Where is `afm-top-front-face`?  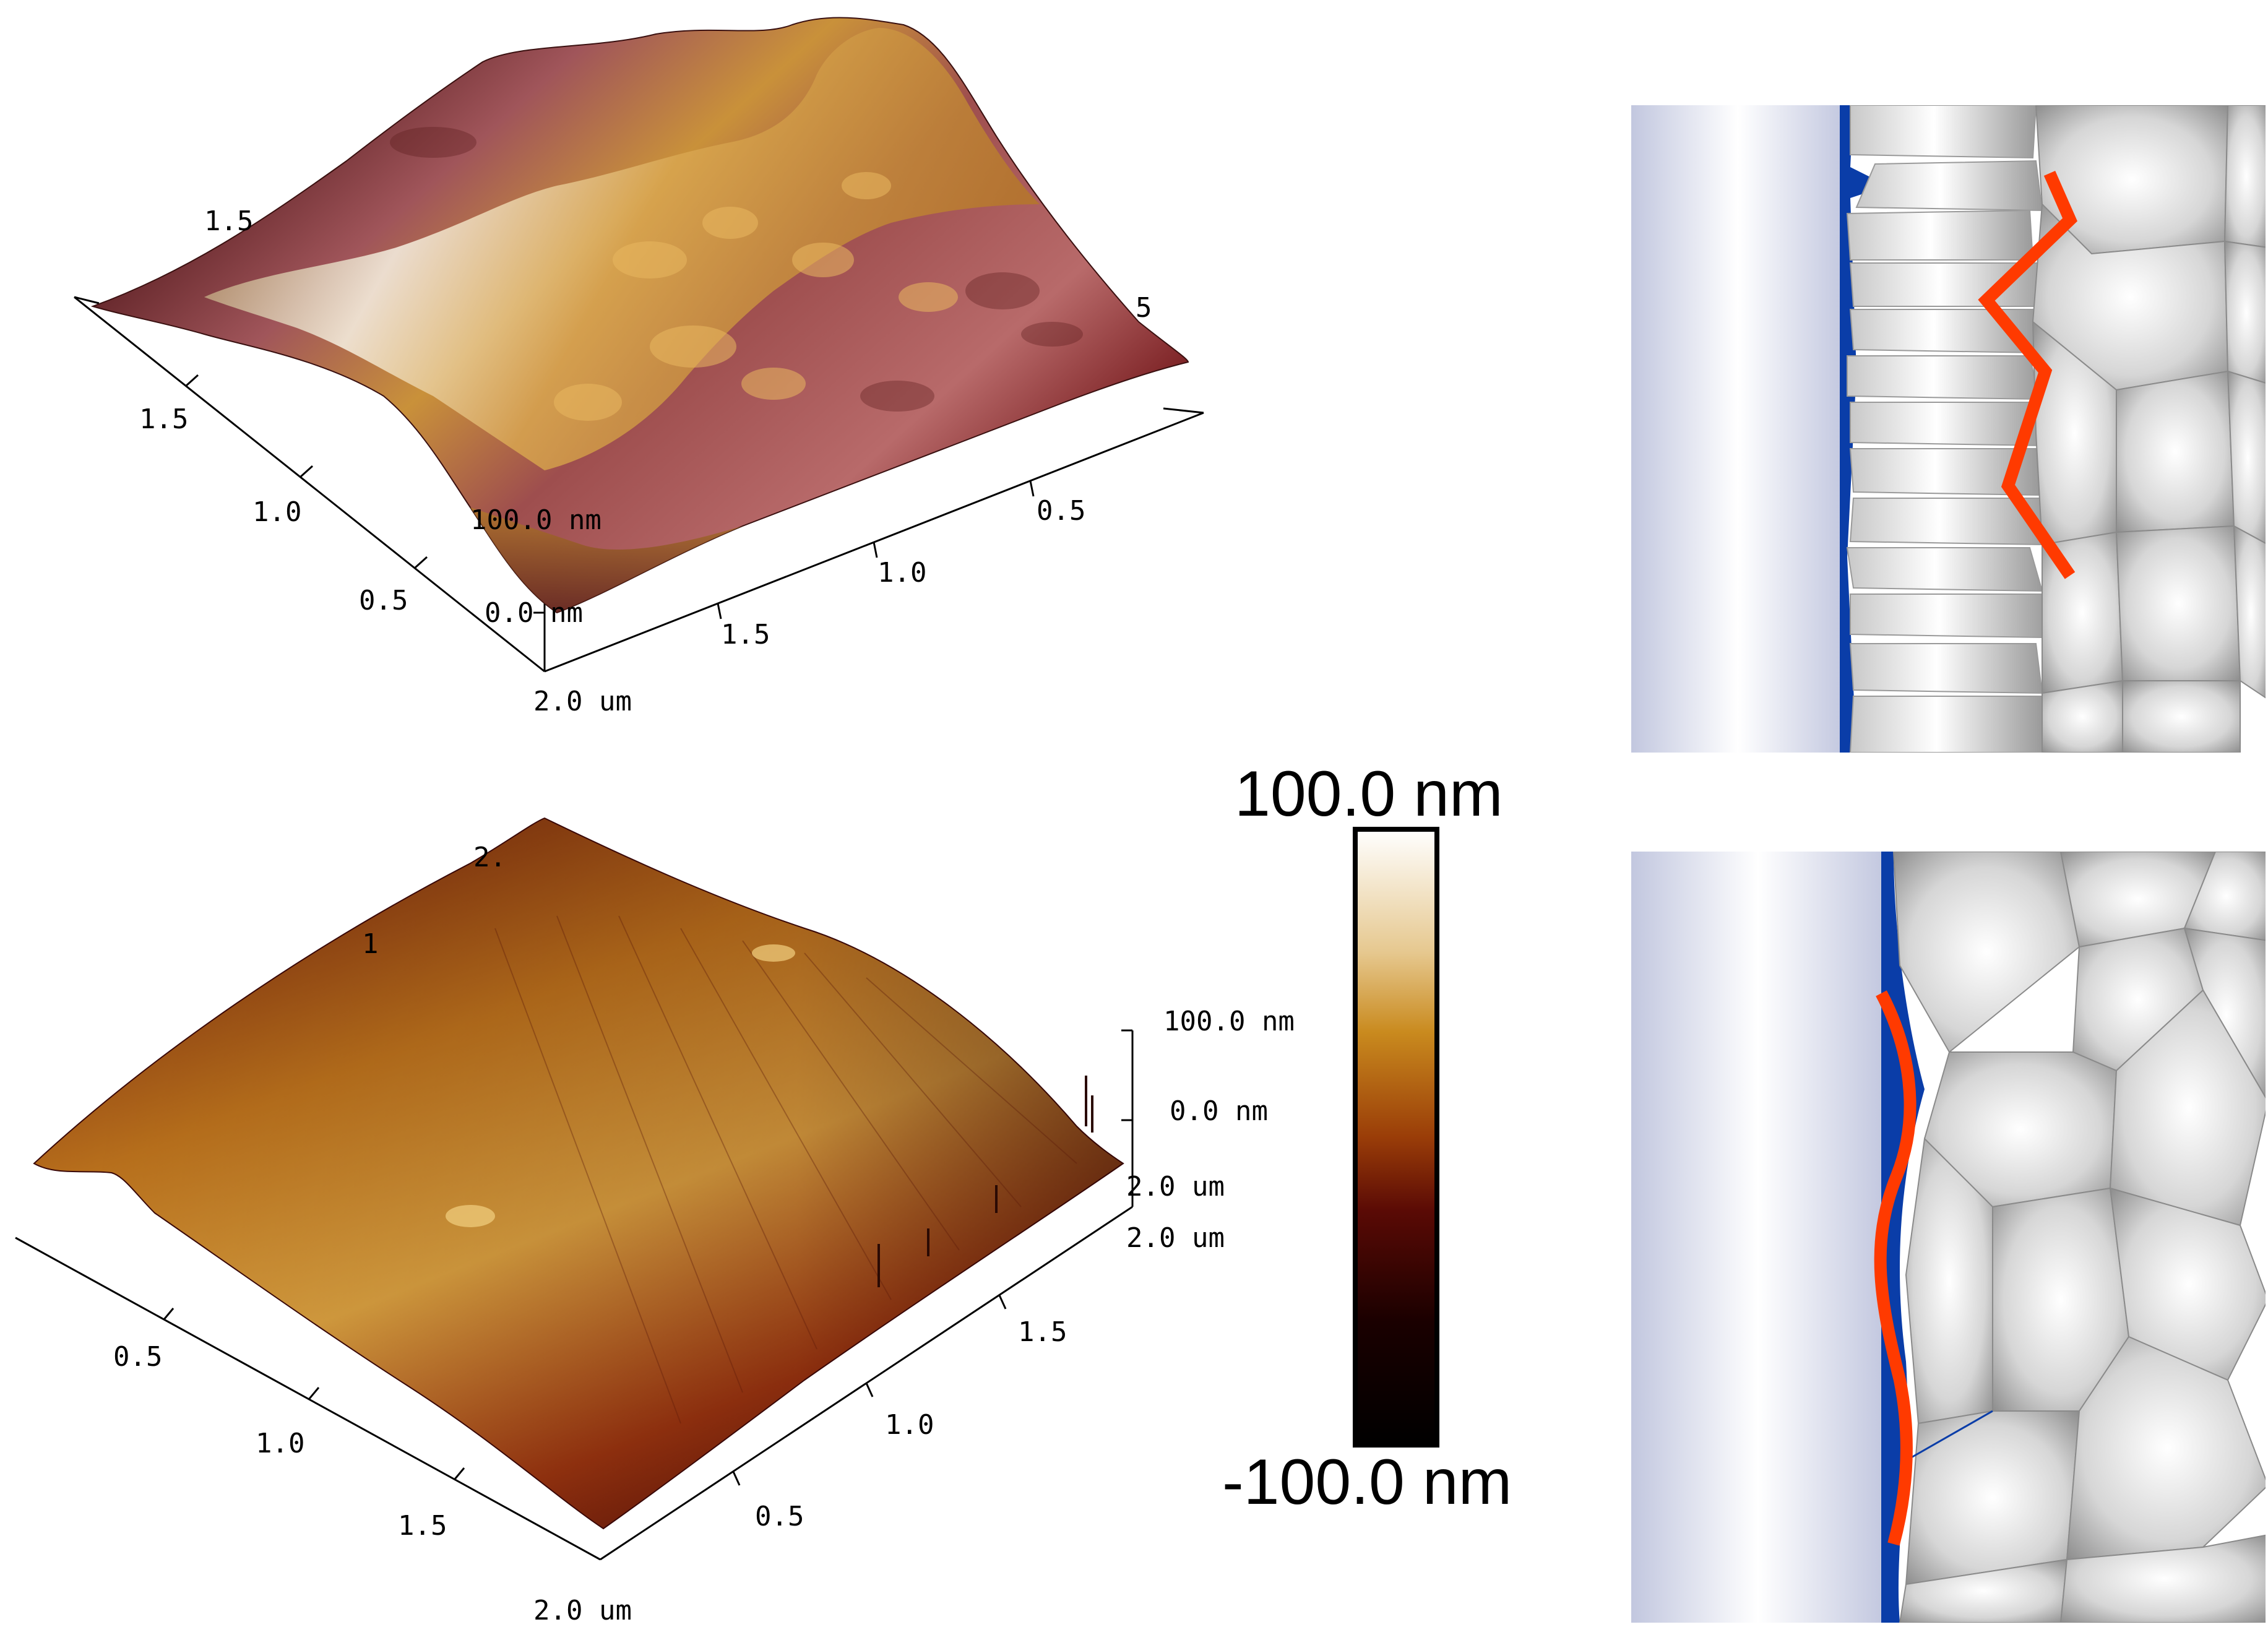 afm-top-front-face is located at coordinates (606, 560).